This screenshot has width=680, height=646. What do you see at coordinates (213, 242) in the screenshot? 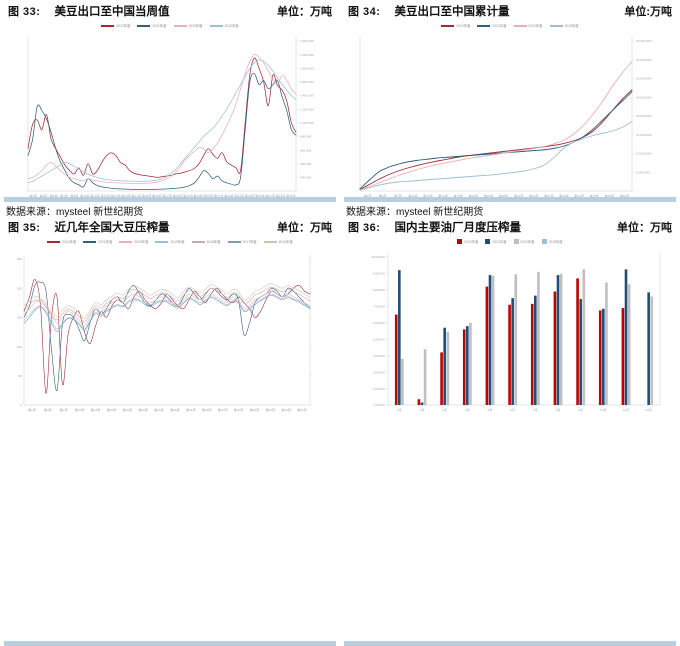
I see `legend-label: 2018年度` at bounding box center [213, 242].